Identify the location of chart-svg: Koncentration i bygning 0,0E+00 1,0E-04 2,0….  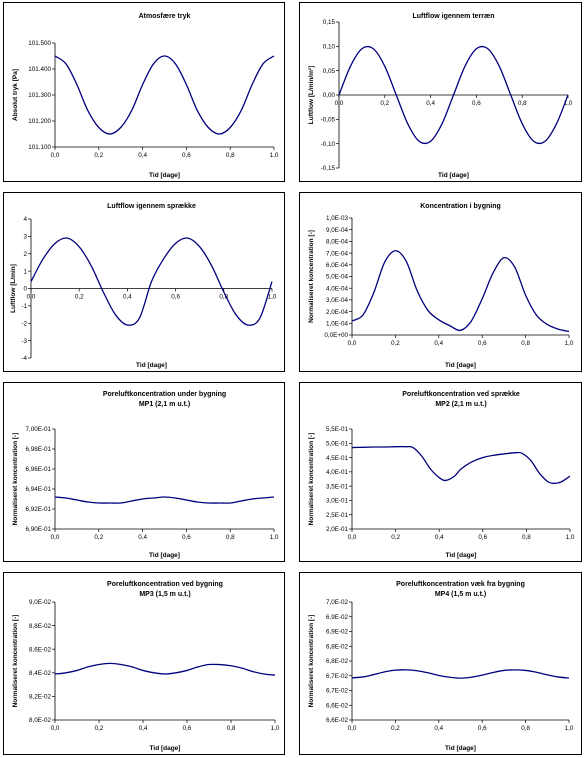
(441, 286).